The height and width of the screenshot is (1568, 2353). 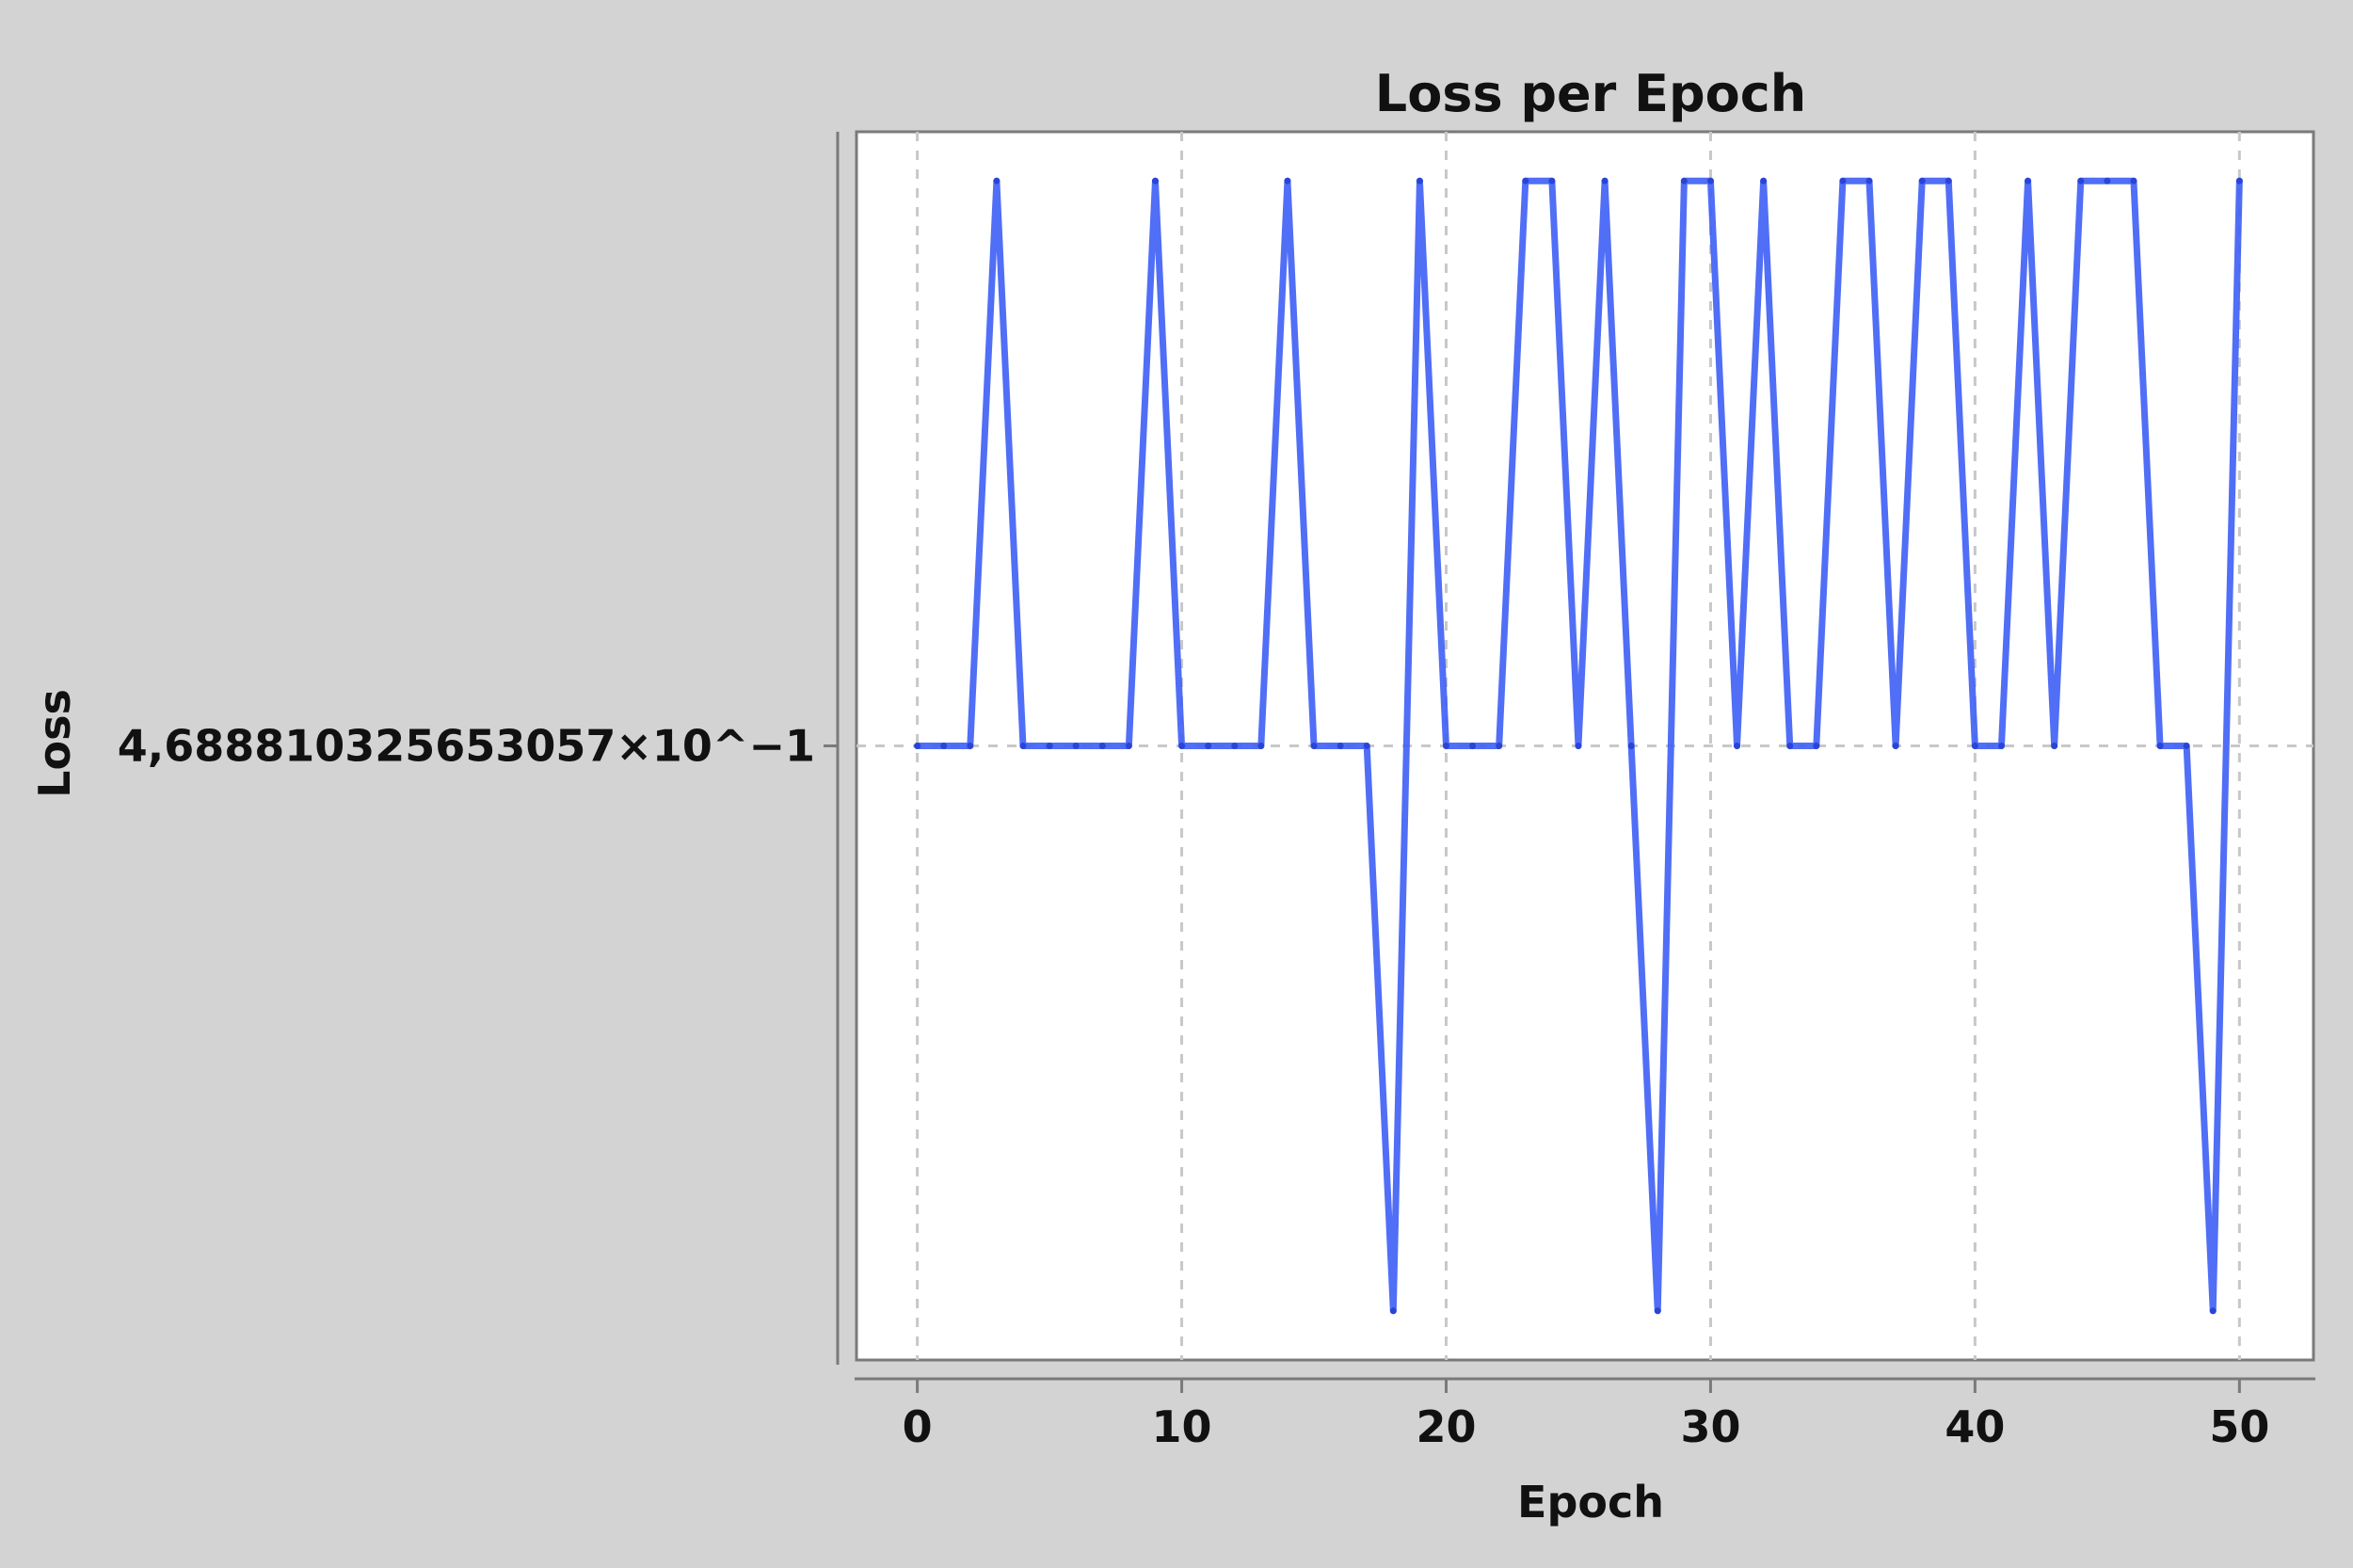 I want to click on x-tick-label: 10, so click(x=1182, y=1426).